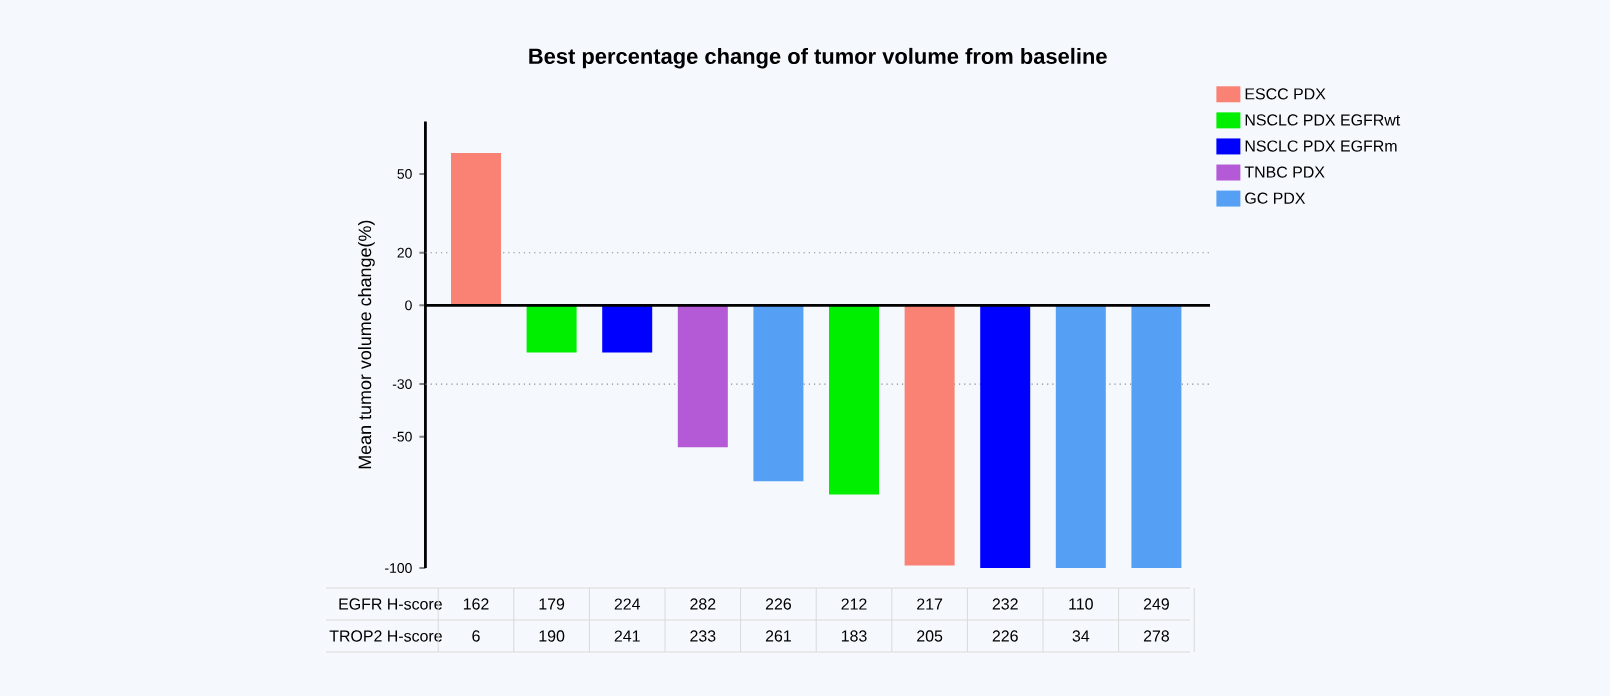 This screenshot has height=696, width=1610. Describe the element at coordinates (366, 344) in the screenshot. I see `y-axis-title: Mean tumor volume change(%)` at that location.